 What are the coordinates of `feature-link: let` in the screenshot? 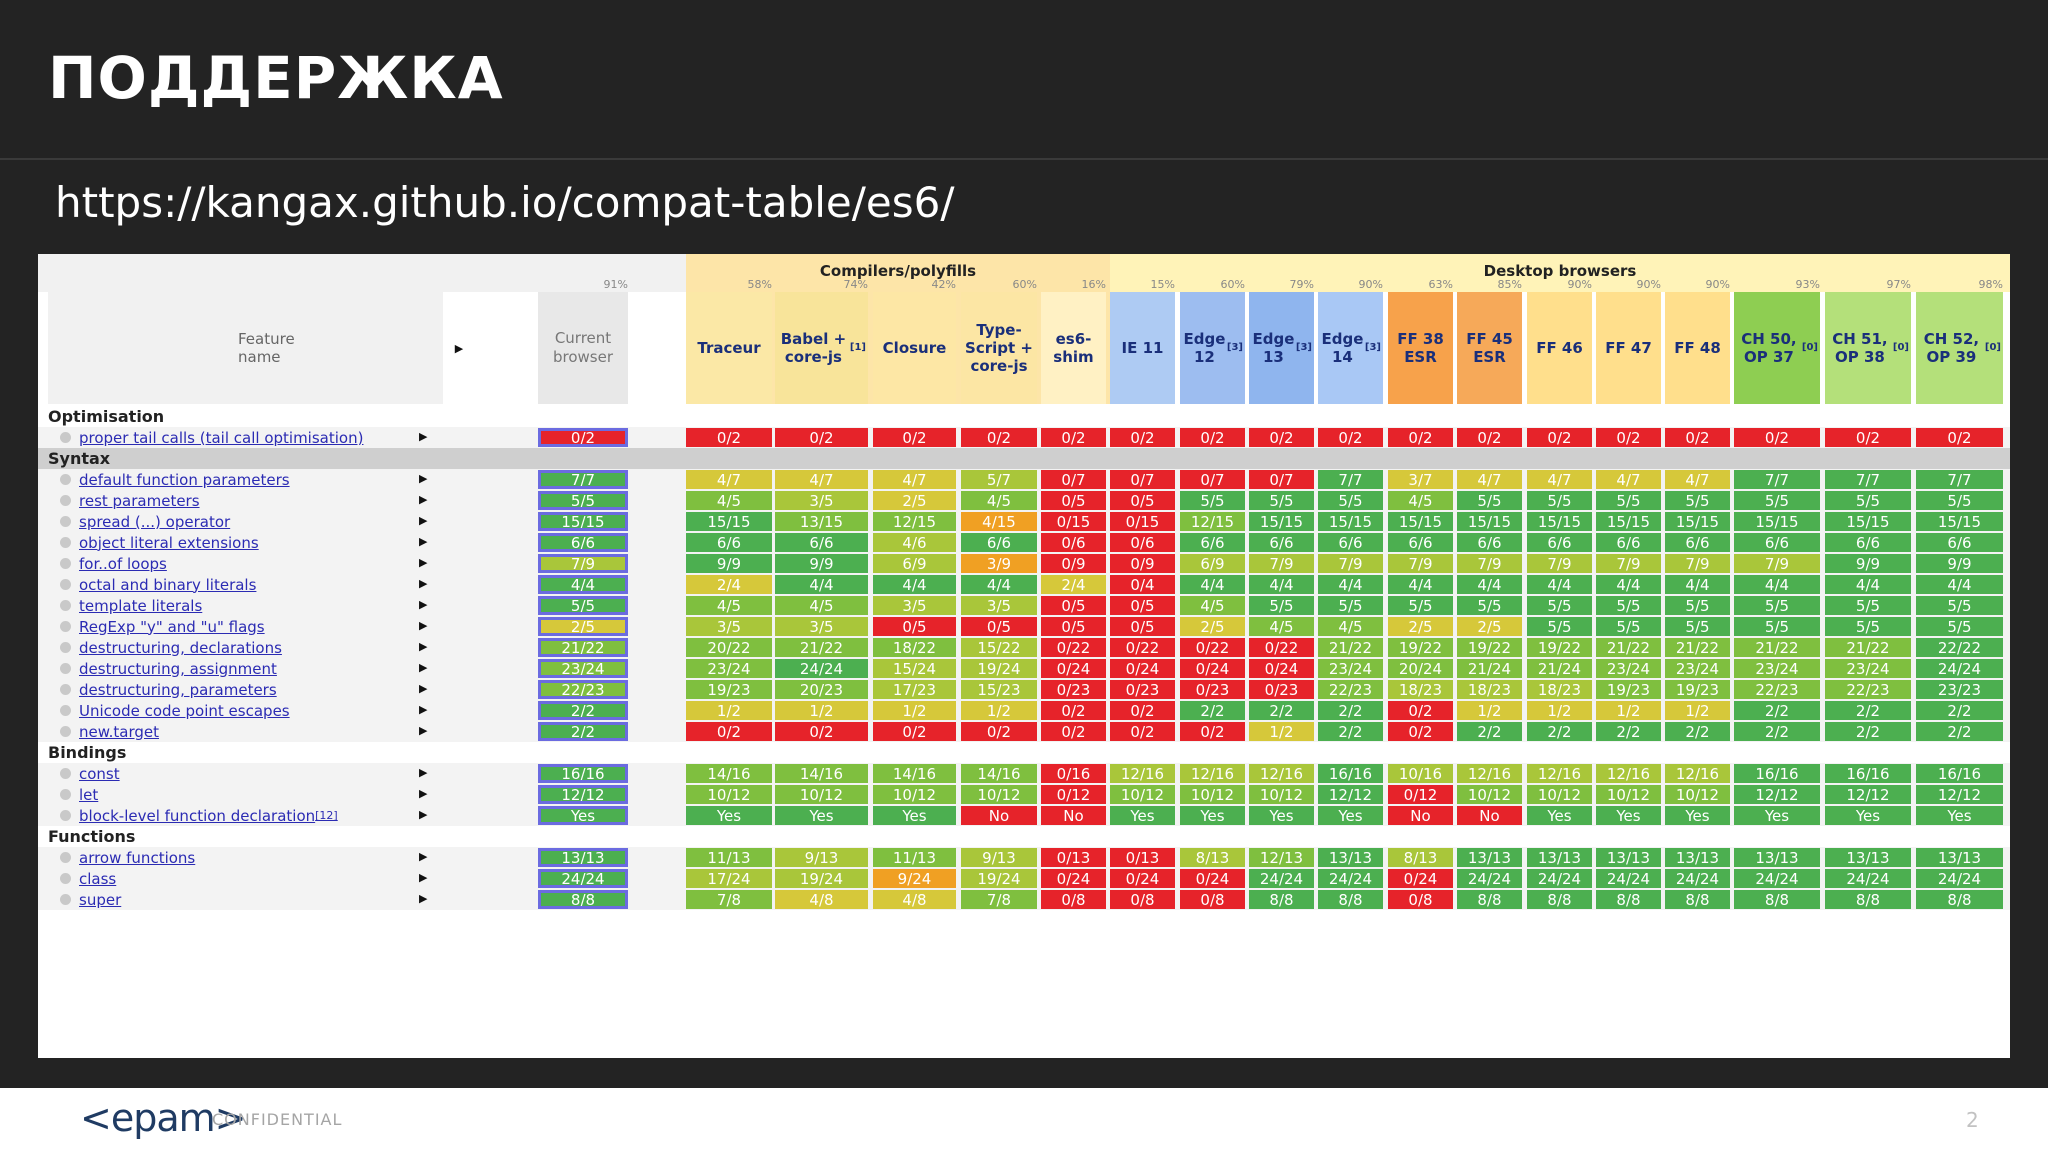 It's located at (245, 794).